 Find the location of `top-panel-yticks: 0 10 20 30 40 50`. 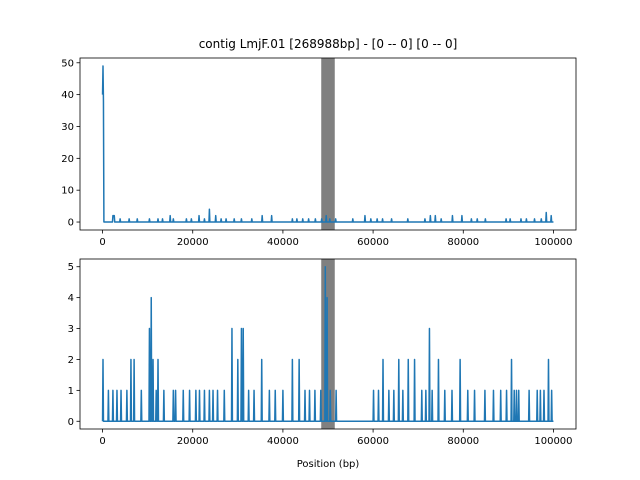

top-panel-yticks: 0 10 20 30 40 50 is located at coordinates (70, 143).